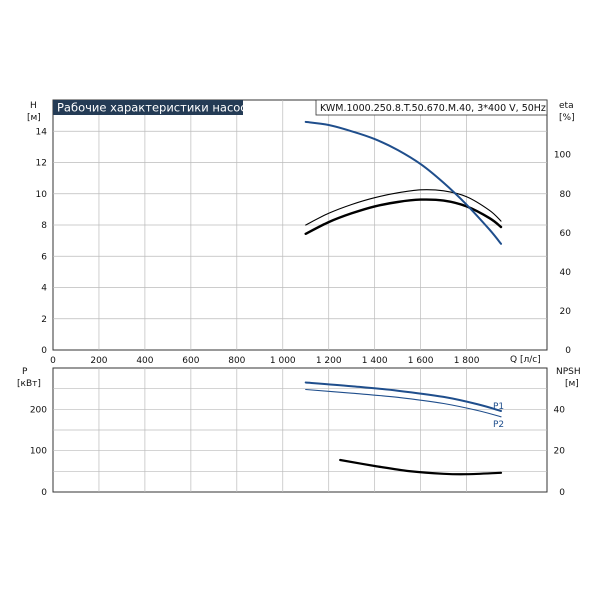  Describe the element at coordinates (421, 361) in the screenshot. I see `x-tick-label: 1 600` at that location.